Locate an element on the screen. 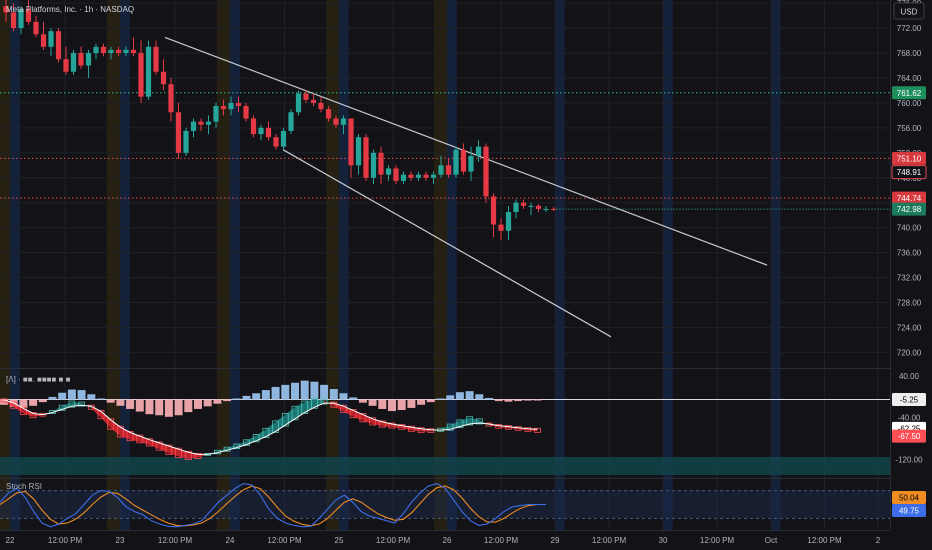 Image resolution: width=932 pixels, height=550 pixels. trendline is located at coordinates (447, 243).